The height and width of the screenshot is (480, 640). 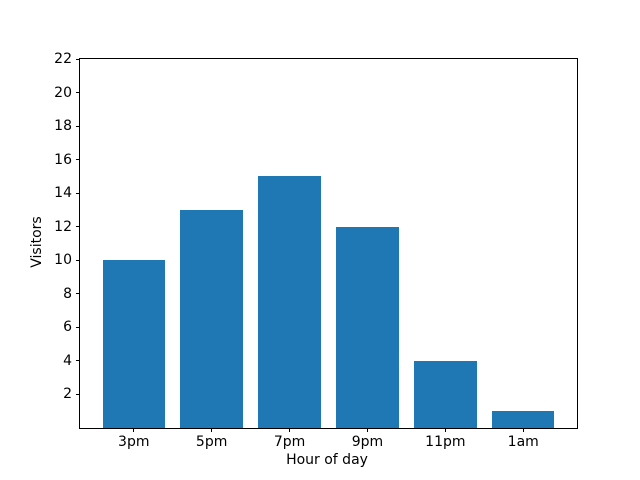 I want to click on x-tick-label: 1am, so click(x=523, y=442).